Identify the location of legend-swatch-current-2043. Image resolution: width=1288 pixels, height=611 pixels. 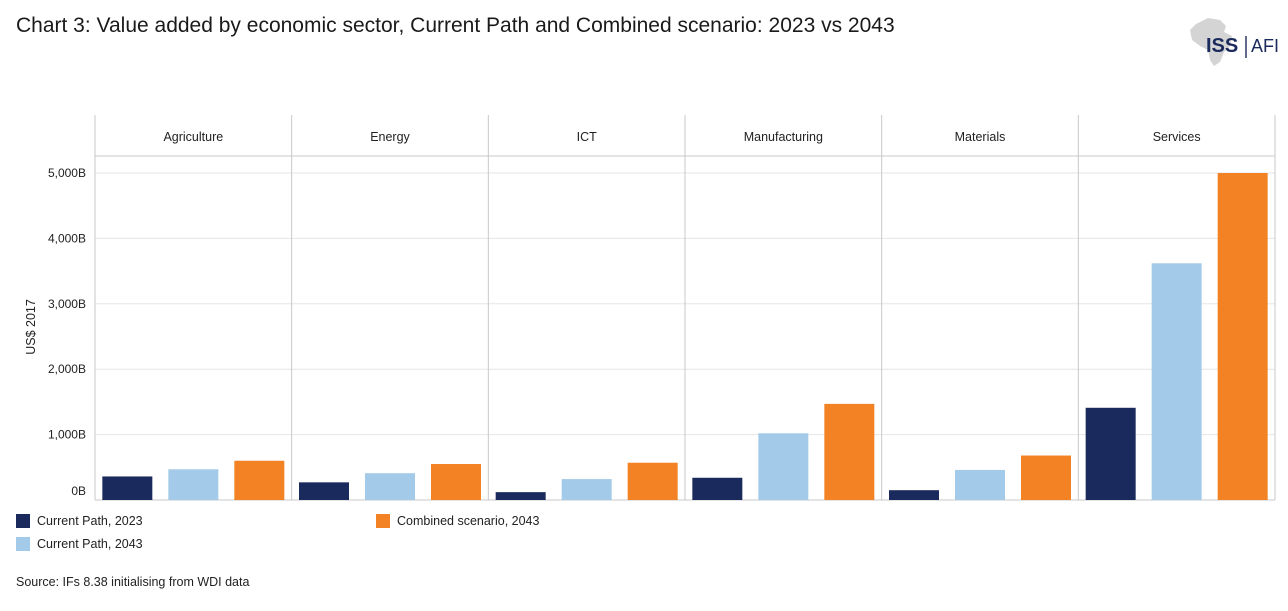
(23, 544).